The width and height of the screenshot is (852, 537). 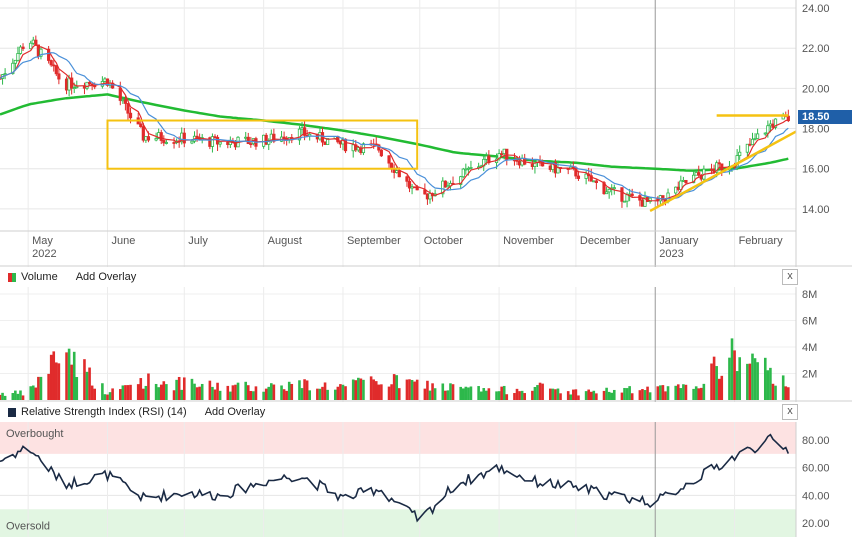 What do you see at coordinates (398, 438) in the screenshot?
I see `overbought-zone` at bounding box center [398, 438].